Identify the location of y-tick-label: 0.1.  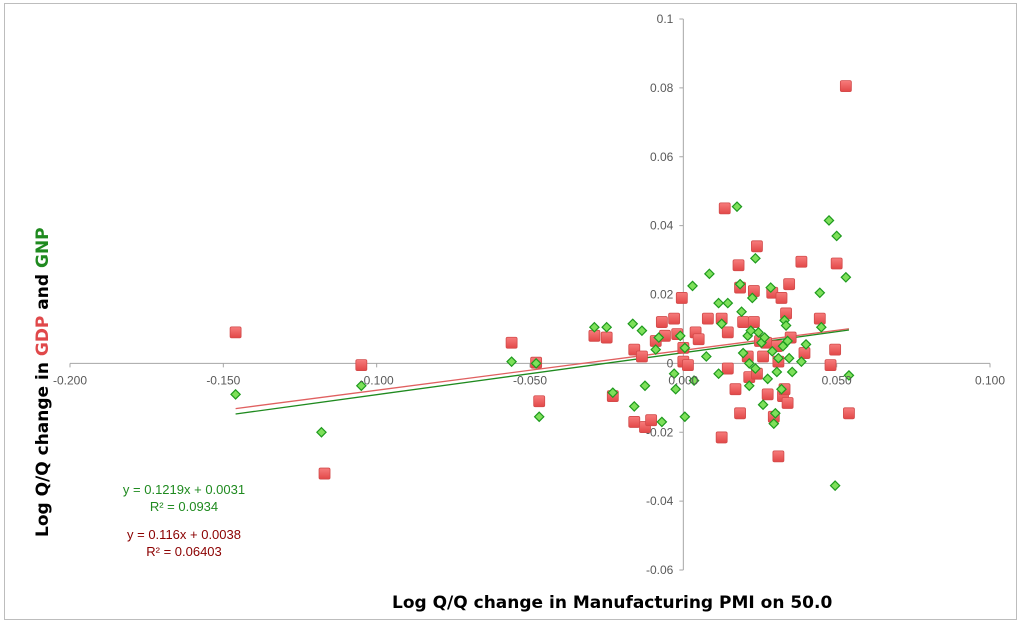
(665, 19).